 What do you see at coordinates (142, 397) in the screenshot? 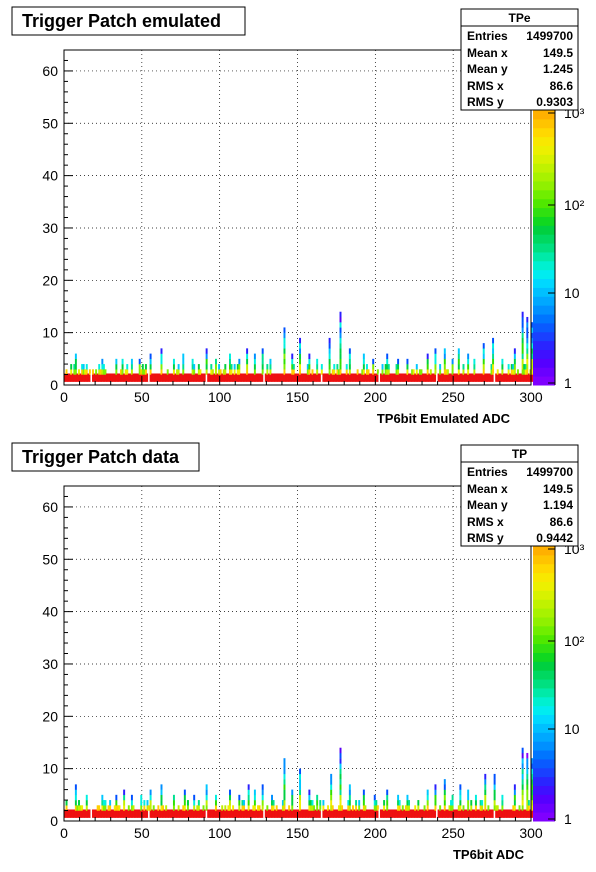
I see `x-tick-label: 50` at bounding box center [142, 397].